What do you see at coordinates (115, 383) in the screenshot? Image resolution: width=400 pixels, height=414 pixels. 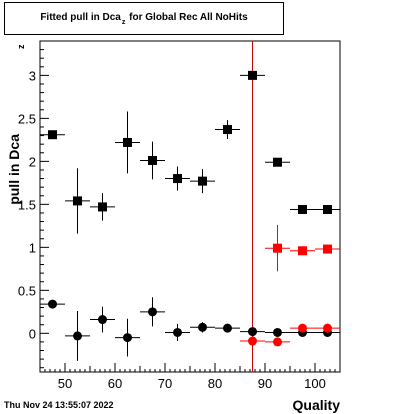 I see `x-tick-label: 60` at bounding box center [115, 383].